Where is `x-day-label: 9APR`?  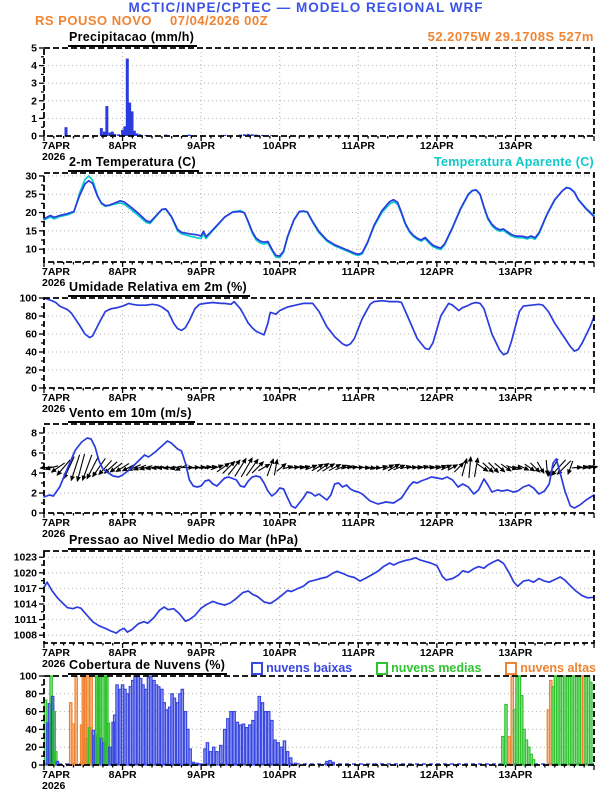 x-day-label: 9APR is located at coordinates (201, 775).